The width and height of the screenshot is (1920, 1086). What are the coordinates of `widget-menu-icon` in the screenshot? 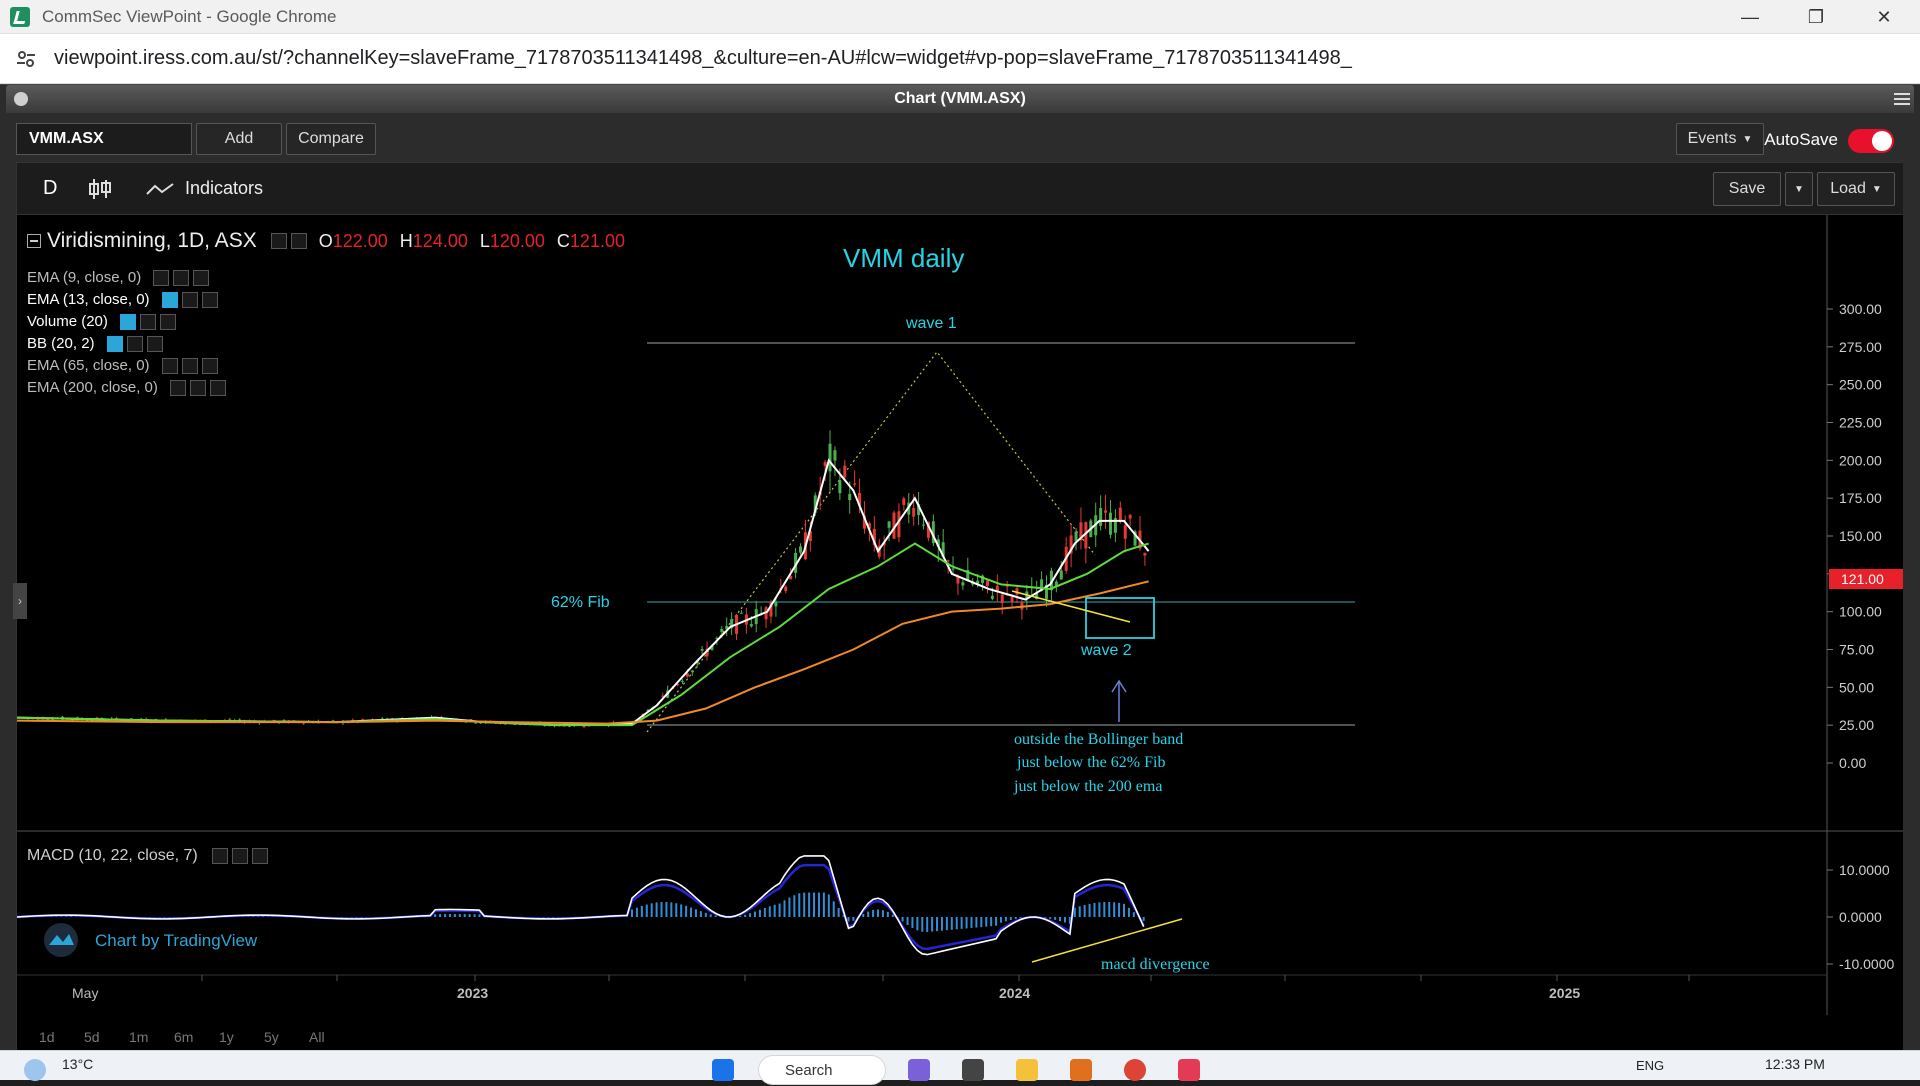 It's located at (1902, 98).